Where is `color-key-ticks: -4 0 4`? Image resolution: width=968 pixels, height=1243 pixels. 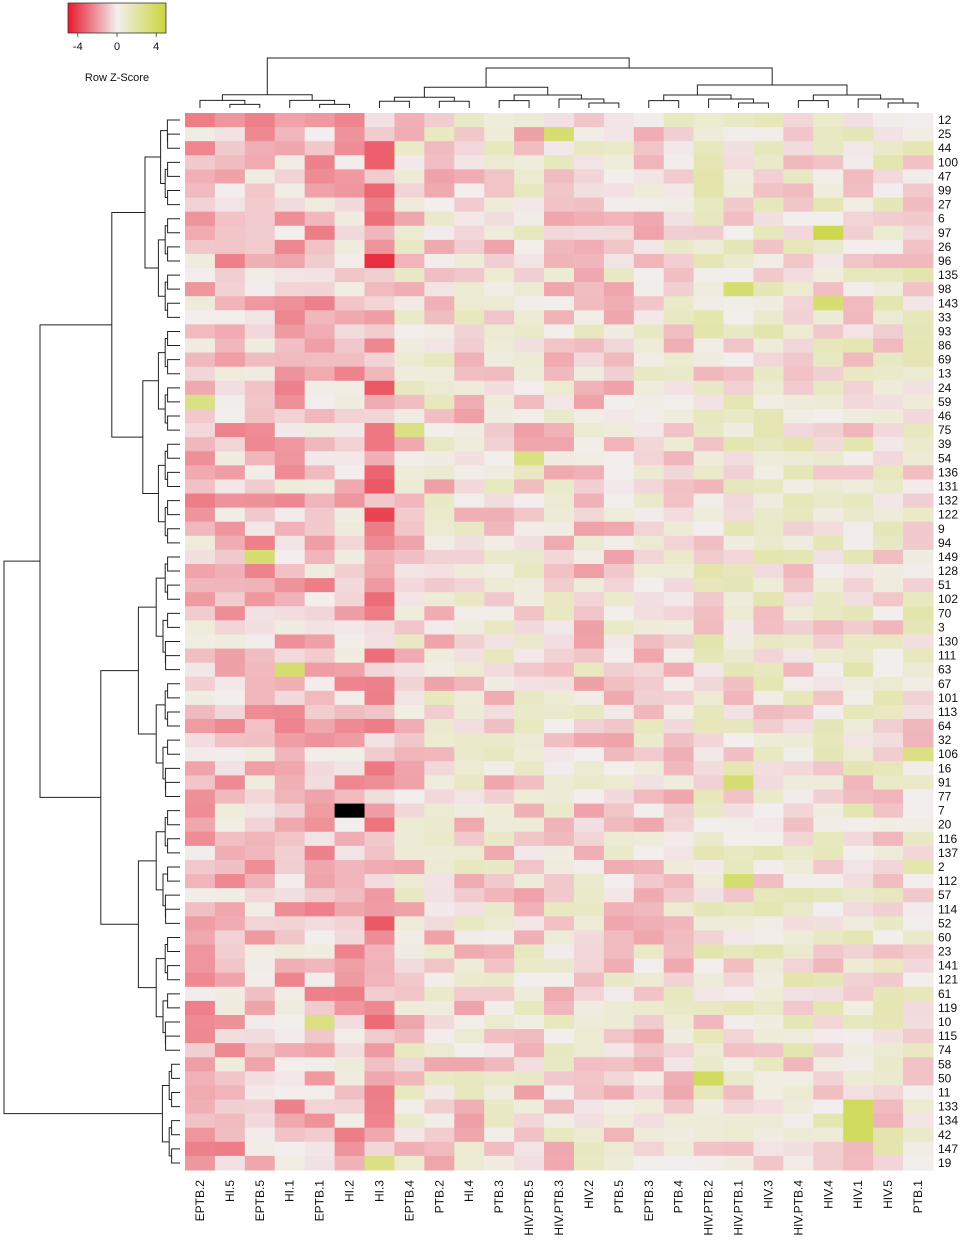
color-key-ticks: -4 0 4 is located at coordinates (116, 43).